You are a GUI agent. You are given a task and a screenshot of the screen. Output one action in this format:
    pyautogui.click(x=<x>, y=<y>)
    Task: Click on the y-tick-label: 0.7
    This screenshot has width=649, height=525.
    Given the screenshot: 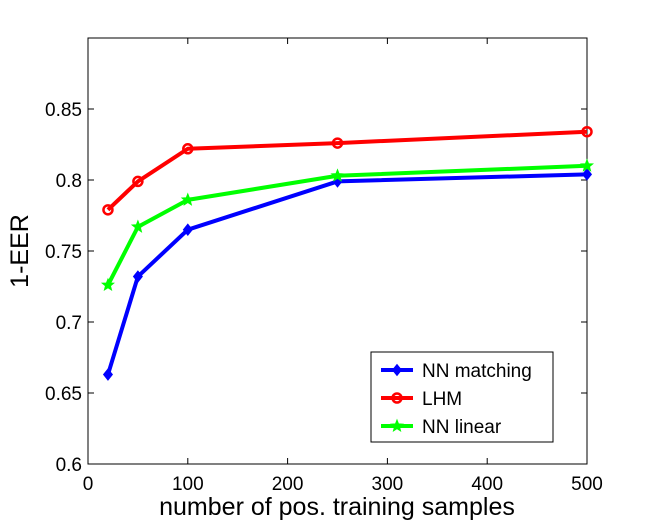 What is the action you would take?
    pyautogui.click(x=69, y=323)
    